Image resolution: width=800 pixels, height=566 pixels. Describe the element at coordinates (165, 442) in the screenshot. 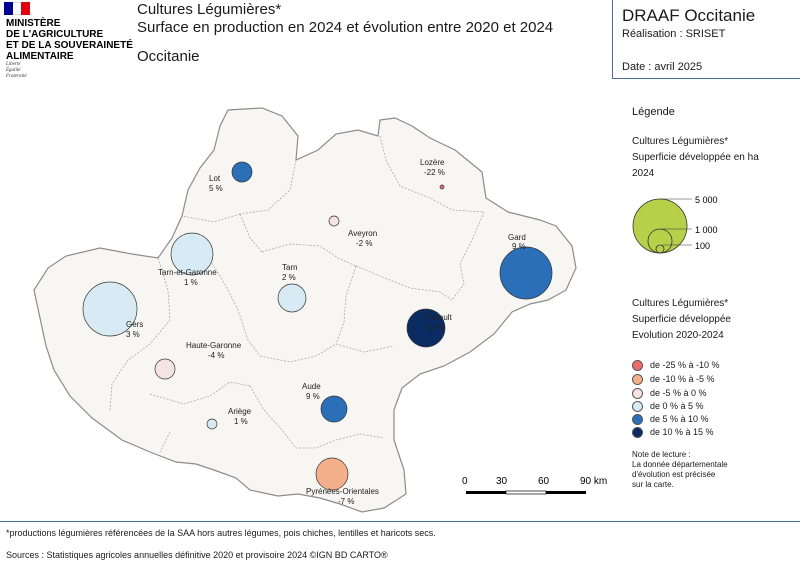

I see `border-haute-garonne-southwest` at that location.